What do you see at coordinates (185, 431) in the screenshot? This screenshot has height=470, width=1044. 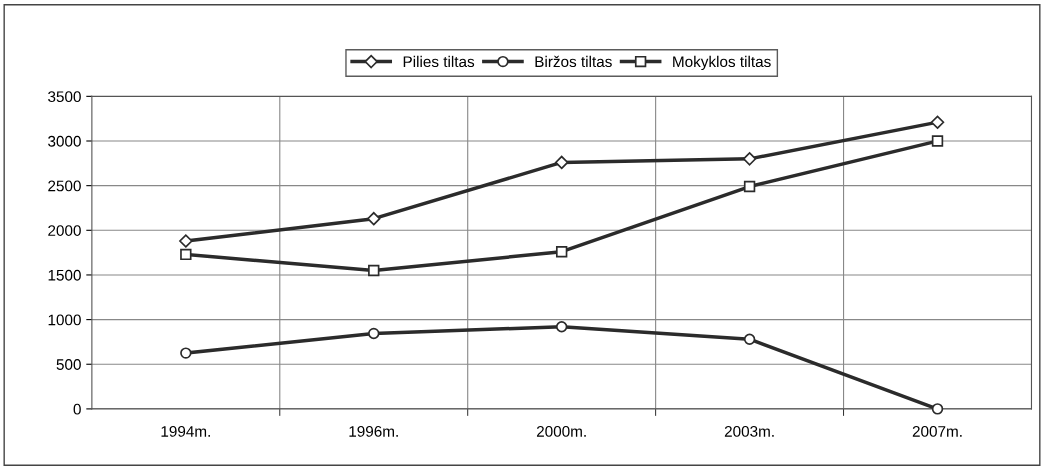 I see `x-tick-label: 1994m.` at bounding box center [185, 431].